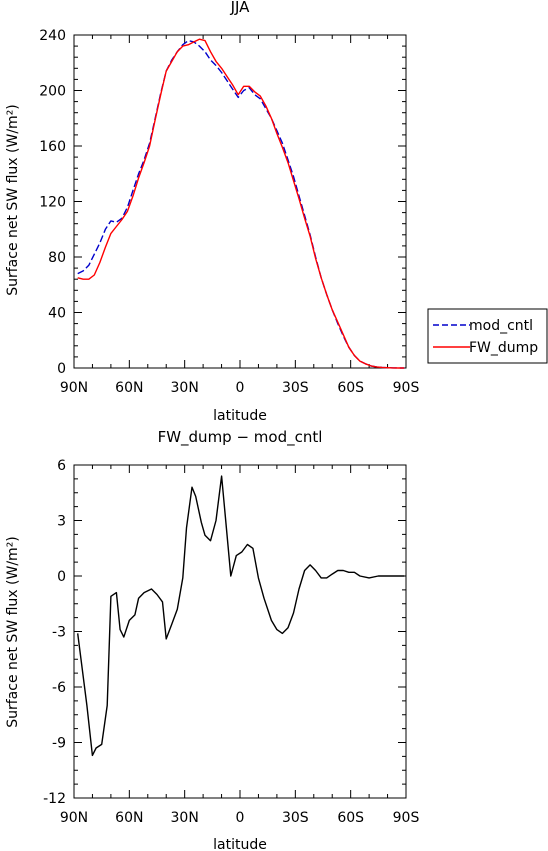  I want to click on legend: mod_cntl FW_dump, so click(487, 336).